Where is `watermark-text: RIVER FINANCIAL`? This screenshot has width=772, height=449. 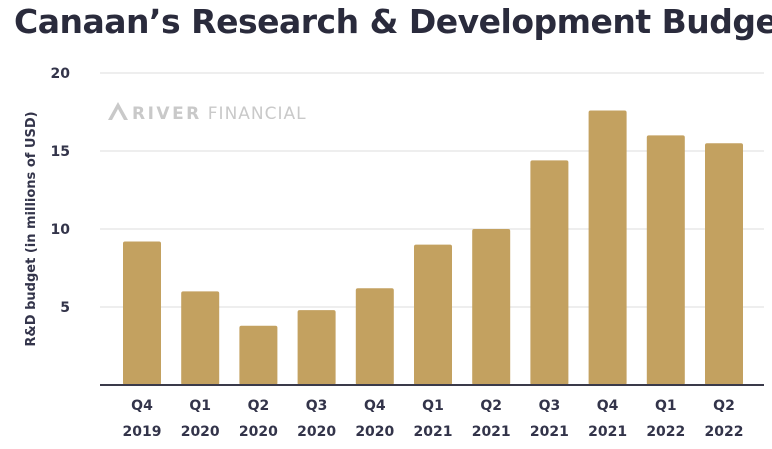 watermark-text: RIVER FINANCIAL is located at coordinates (219, 114).